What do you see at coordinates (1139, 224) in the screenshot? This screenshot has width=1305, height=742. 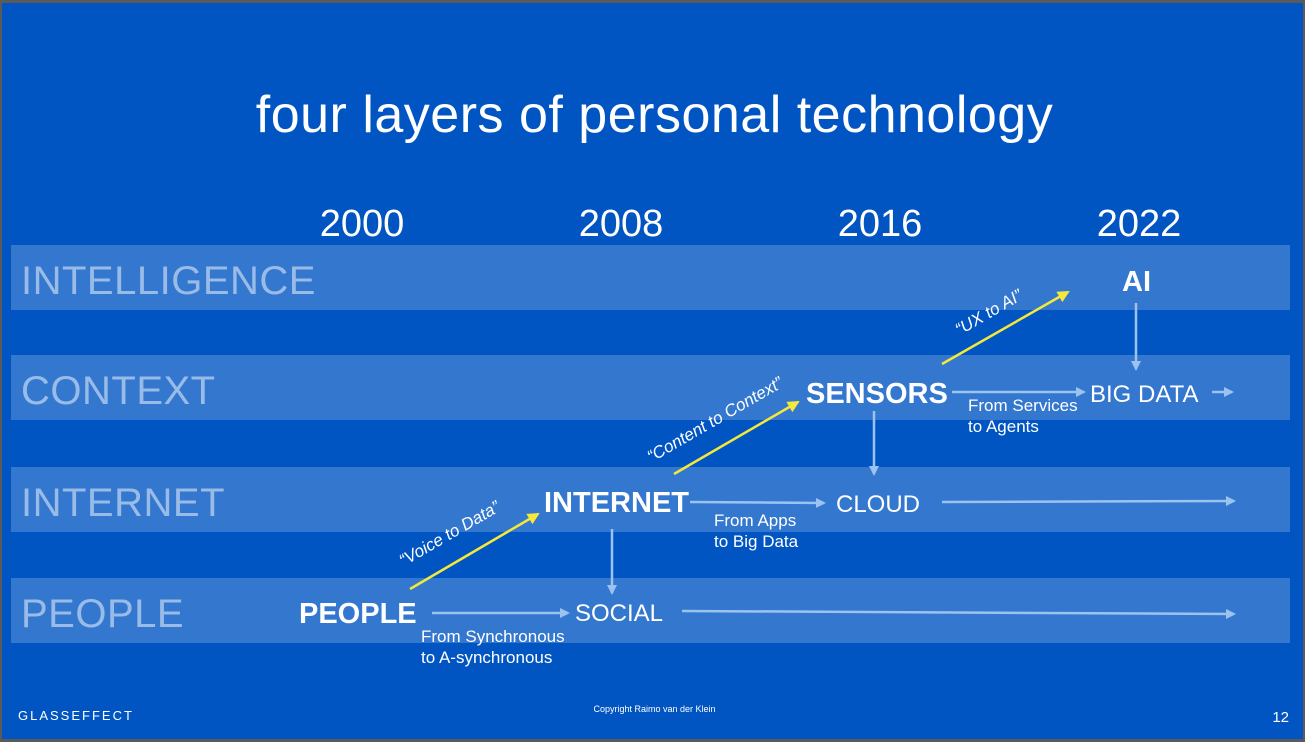 I see `year-2022: 2022` at bounding box center [1139, 224].